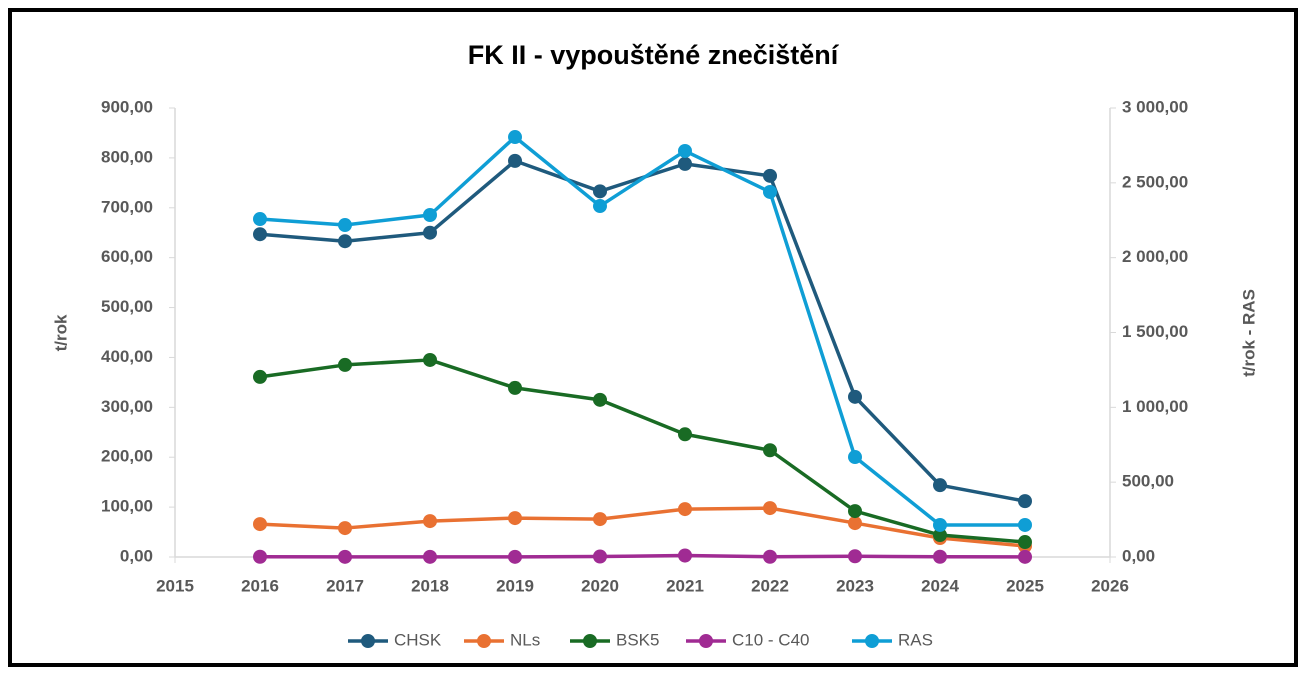 The image size is (1306, 675). Describe the element at coordinates (600, 585) in the screenshot. I see `x-tick-label: 2020` at that location.